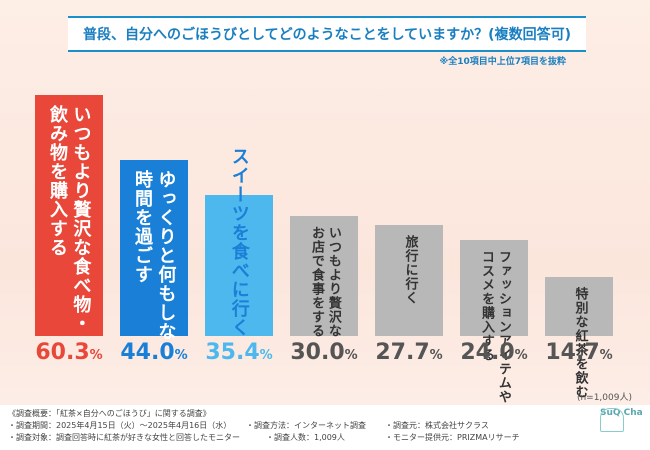 This screenshot has height=450, width=650. Describe the element at coordinates (154, 352) in the screenshot. I see `value-label: 44.0%` at that location.